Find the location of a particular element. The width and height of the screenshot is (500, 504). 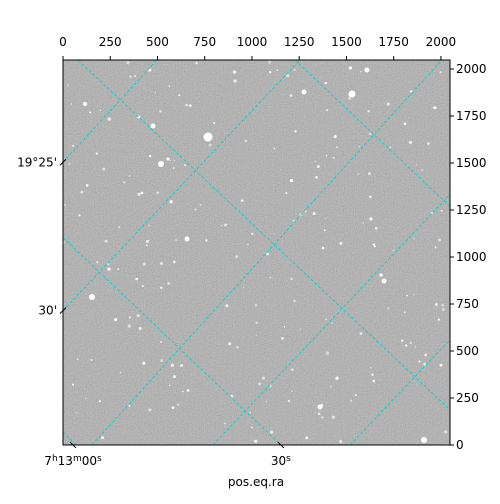

x-tick-label: 1750 is located at coordinates (393, 42).